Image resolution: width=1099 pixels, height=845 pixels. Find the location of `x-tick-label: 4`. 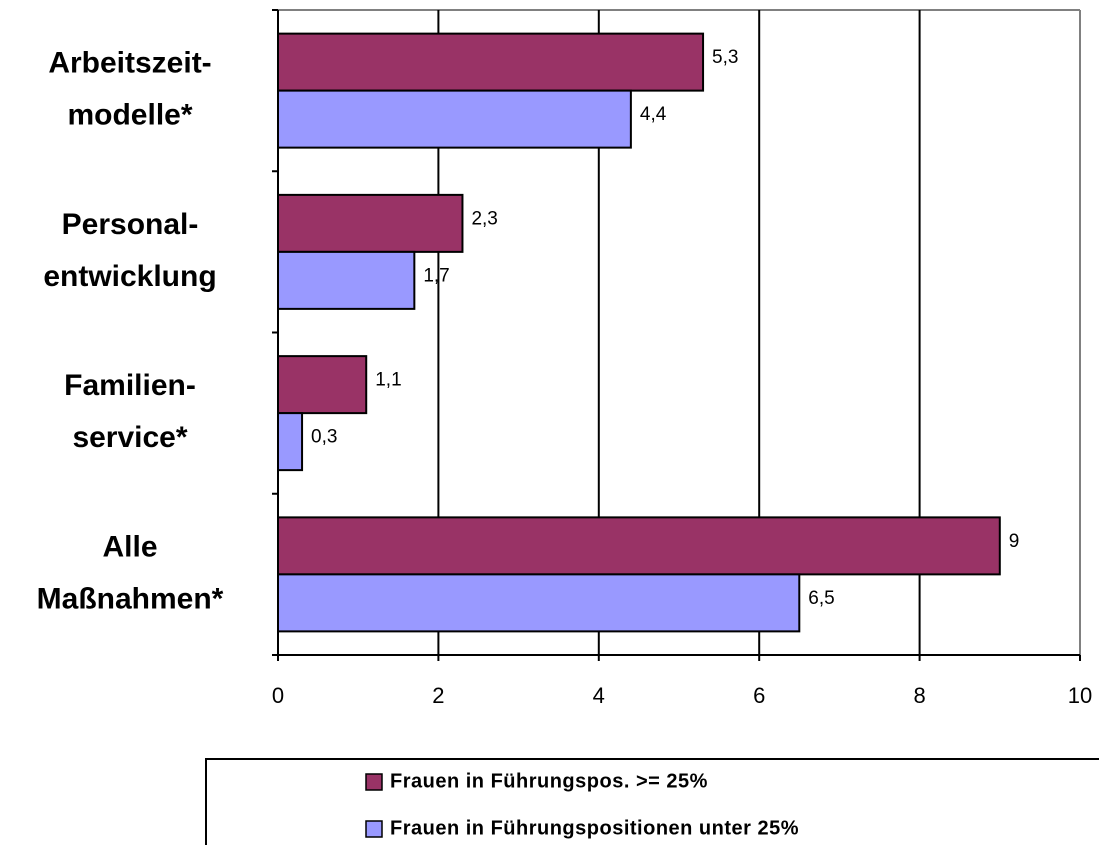

x-tick-label: 4 is located at coordinates (599, 695).